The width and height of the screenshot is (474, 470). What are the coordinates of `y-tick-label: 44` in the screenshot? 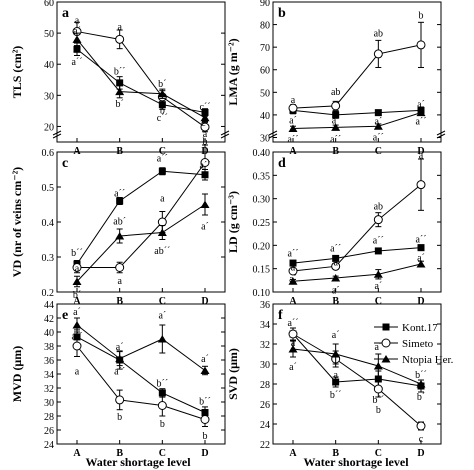 It's located at (49, 305).